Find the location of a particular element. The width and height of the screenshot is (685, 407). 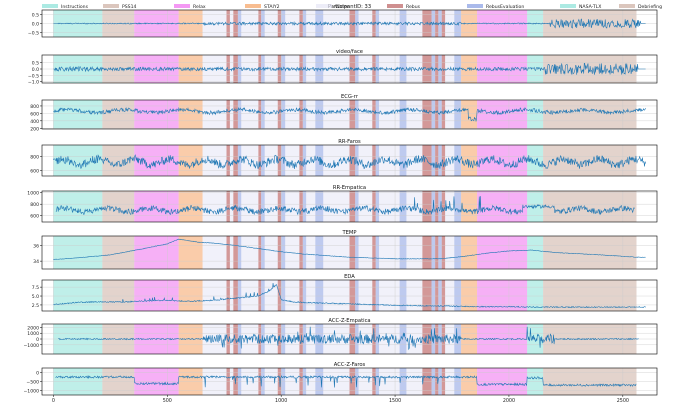

legend-swatch-relax is located at coordinates (182, 6).